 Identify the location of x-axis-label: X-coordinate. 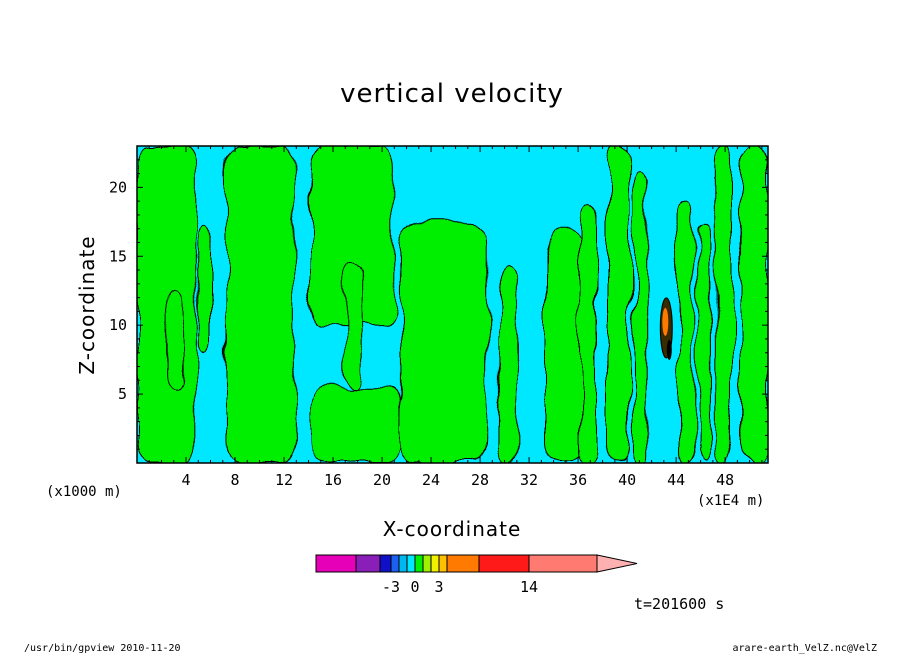
(452, 529).